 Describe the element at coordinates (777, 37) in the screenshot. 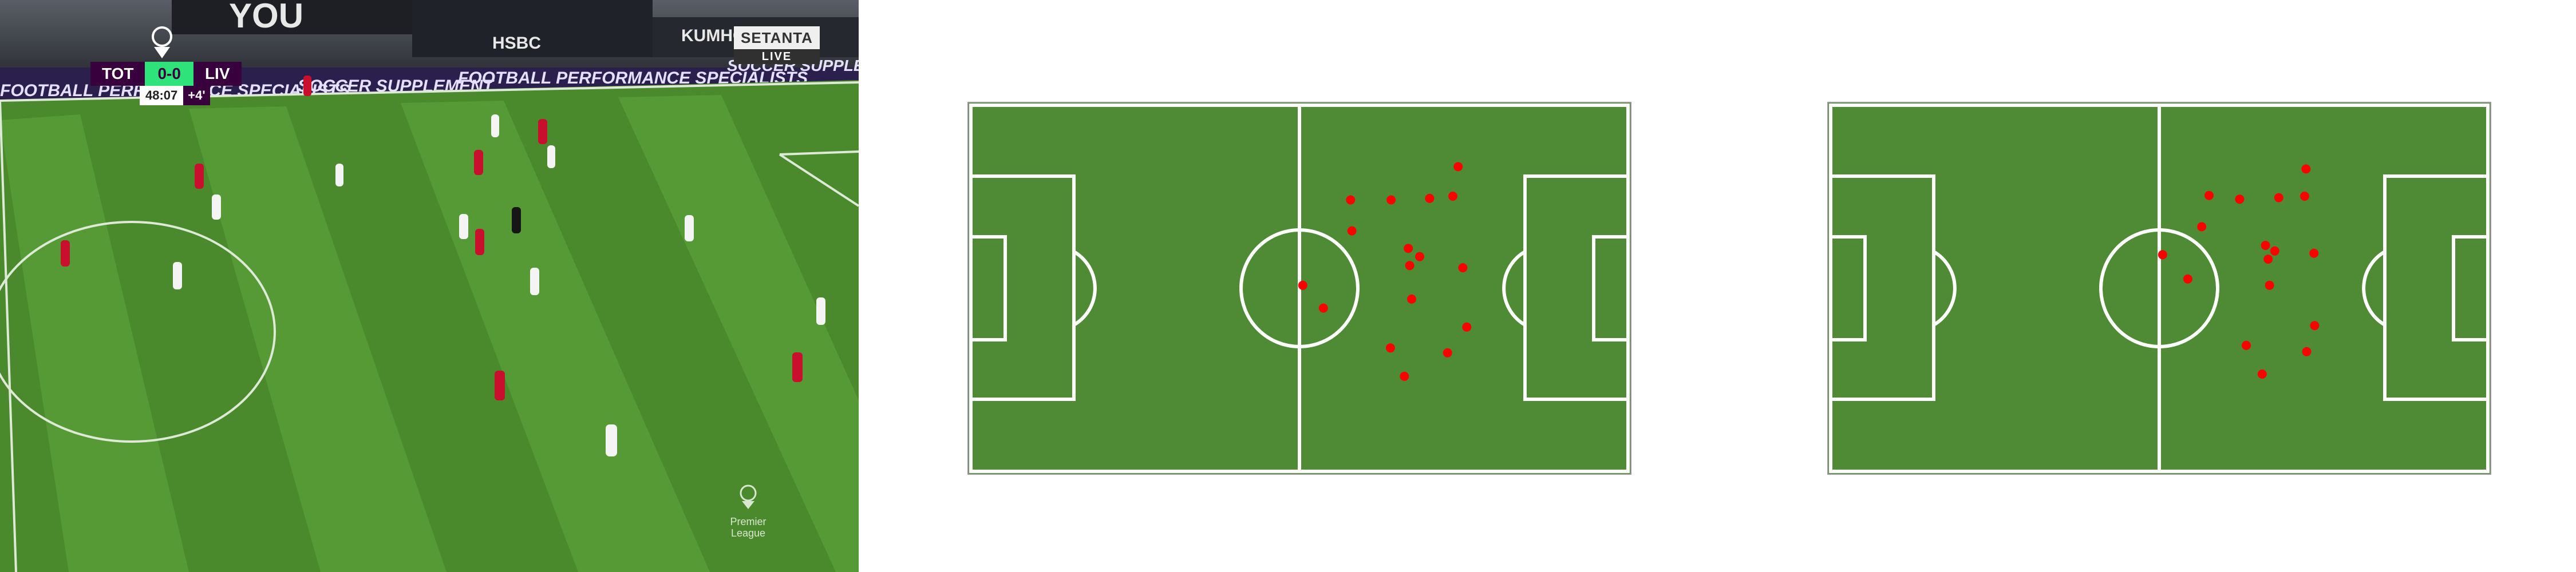

I see `broadcaster-logo: SETANTA` at that location.